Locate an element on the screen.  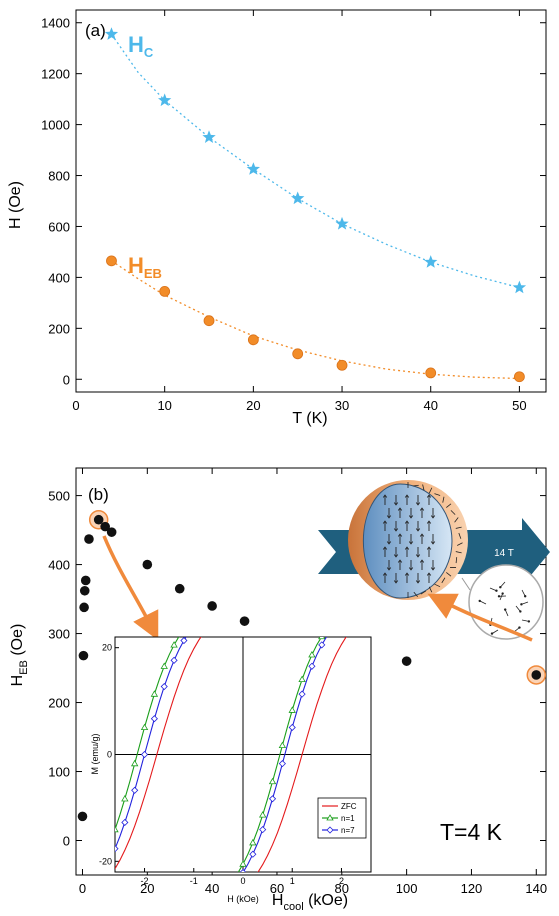
x-tick-label: 50 is located at coordinates (519, 405).